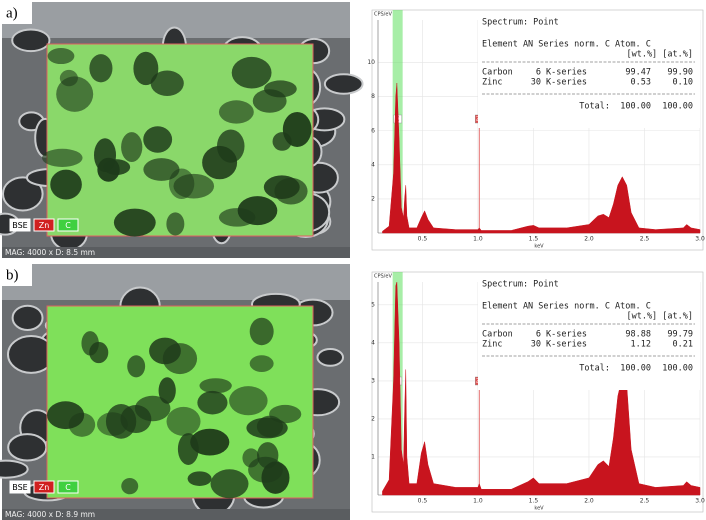  I want to click on image-footer: MAG: 4000 x D: 8.9 mm, so click(50, 514).